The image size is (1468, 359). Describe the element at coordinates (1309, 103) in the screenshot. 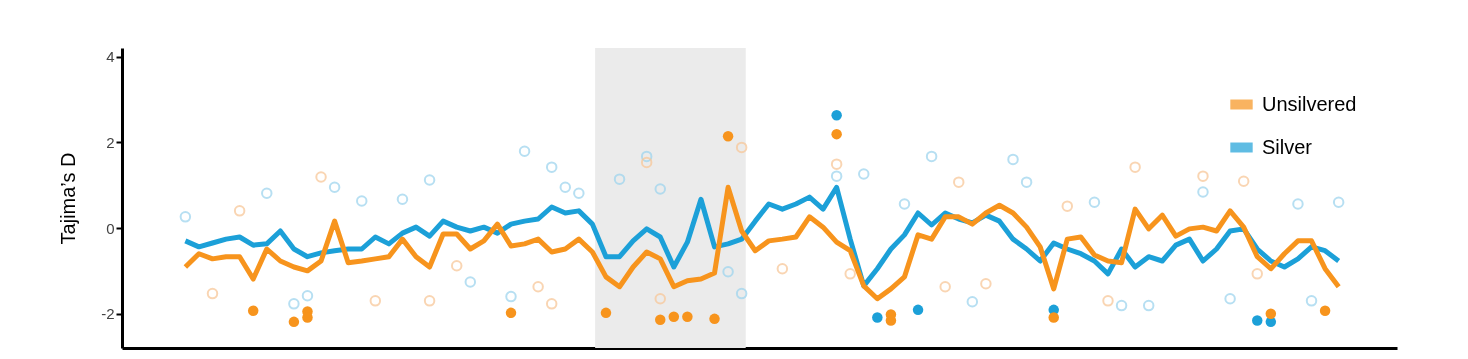

I see `legend-label: Unsilvered` at that location.